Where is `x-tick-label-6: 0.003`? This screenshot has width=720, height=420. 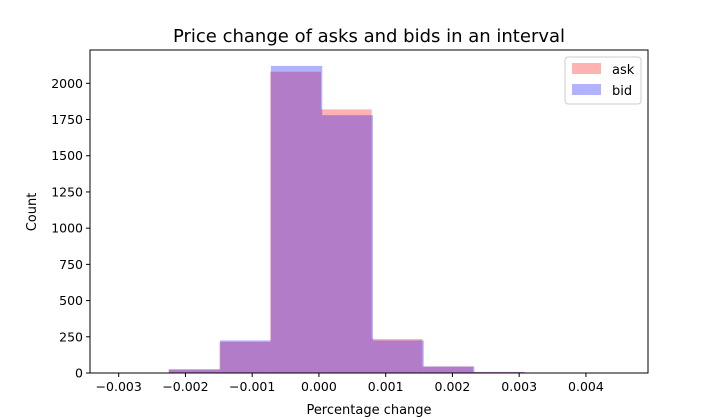
x-tick-label-6: 0.003 is located at coordinates (519, 386).